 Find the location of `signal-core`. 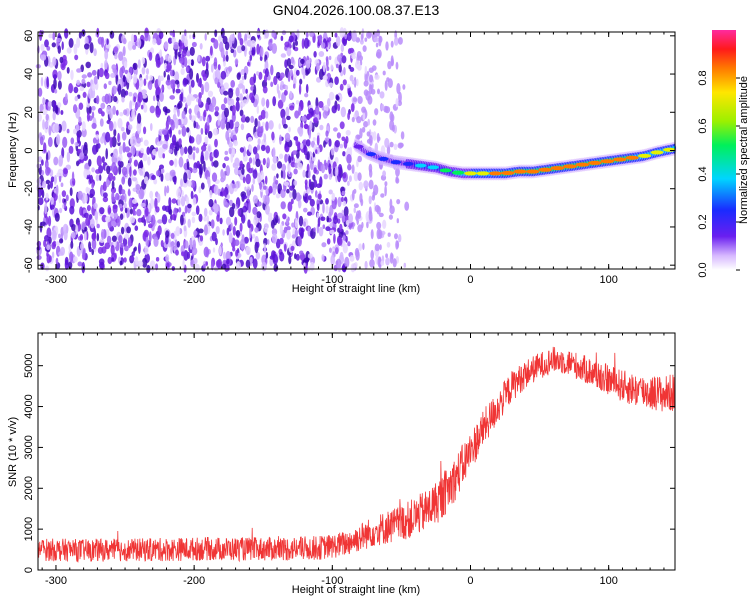

signal-core is located at coordinates (657, 152).